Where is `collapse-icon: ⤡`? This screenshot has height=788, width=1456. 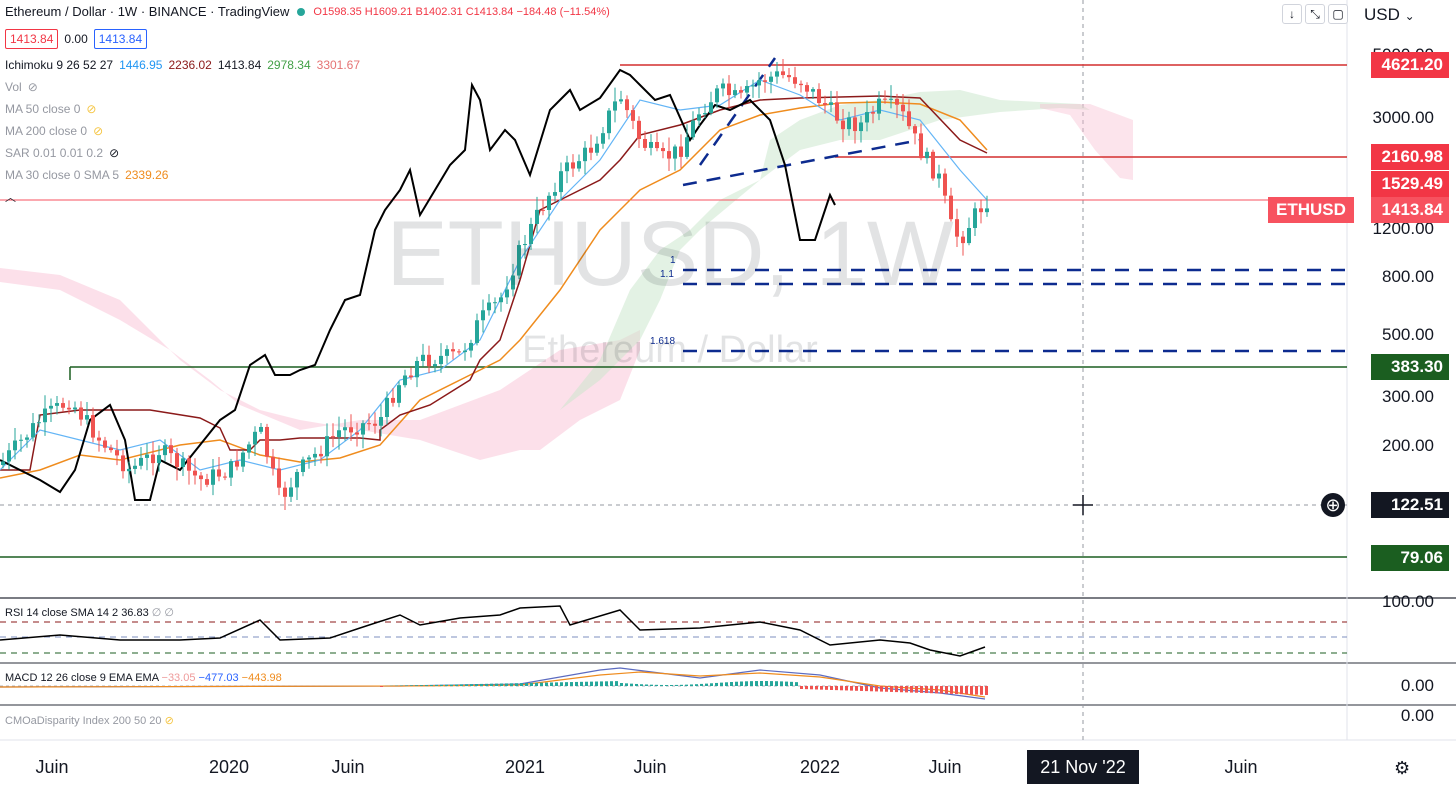 collapse-icon: ⤡ is located at coordinates (1315, 14).